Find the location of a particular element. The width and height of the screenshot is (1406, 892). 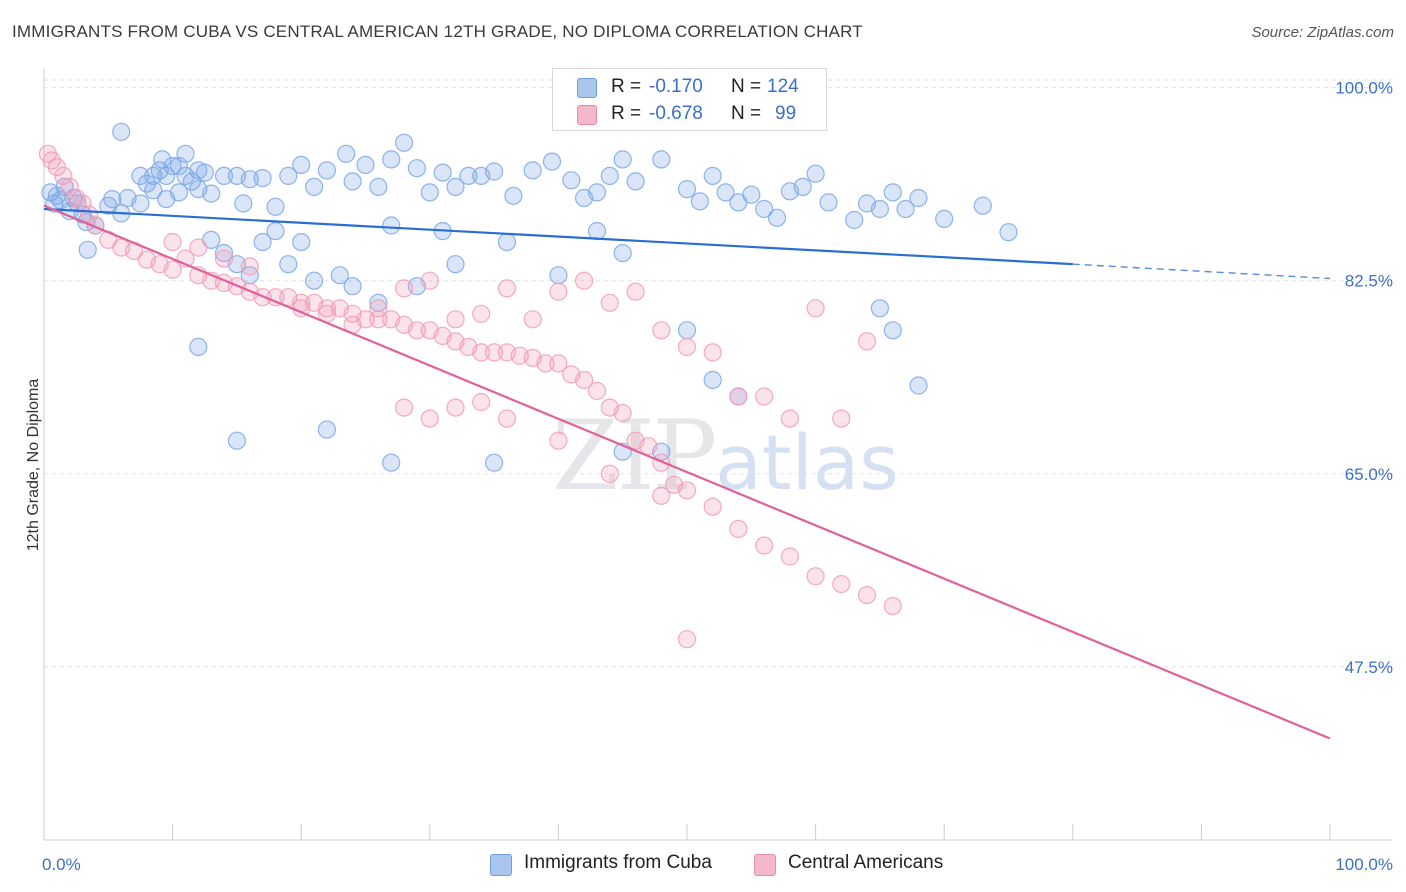

watermark-zip: ZIP is located at coordinates (634, 456).